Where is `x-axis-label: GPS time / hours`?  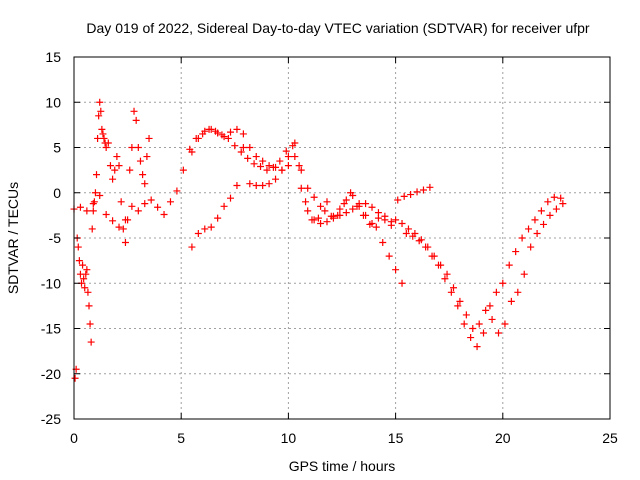
x-axis-label: GPS time / hours is located at coordinates (342, 466).